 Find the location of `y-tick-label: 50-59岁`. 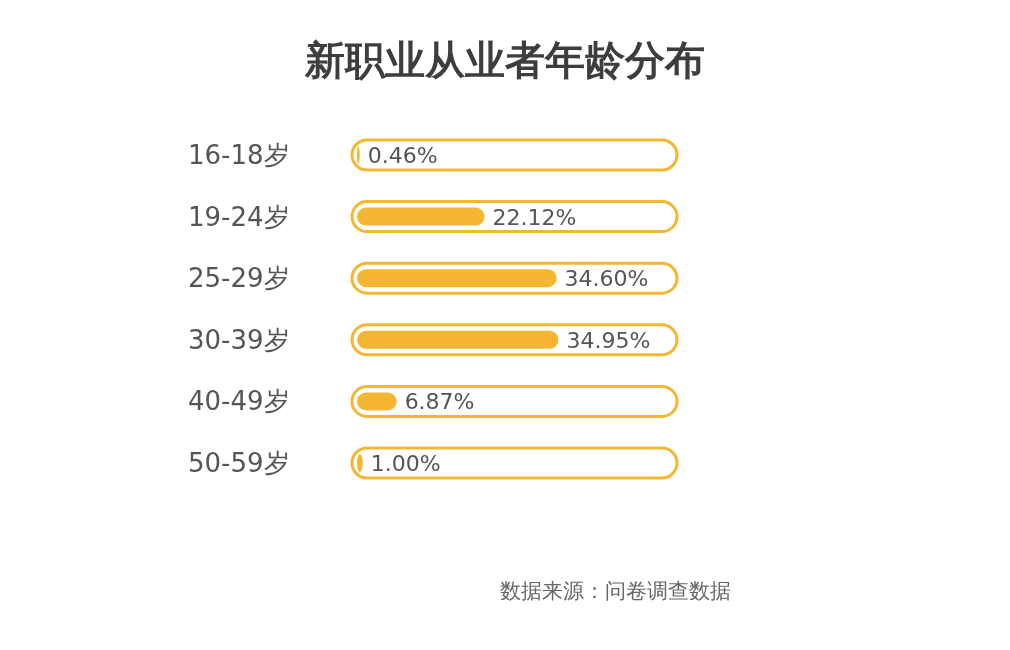

y-tick-label: 50-59岁 is located at coordinates (239, 463).